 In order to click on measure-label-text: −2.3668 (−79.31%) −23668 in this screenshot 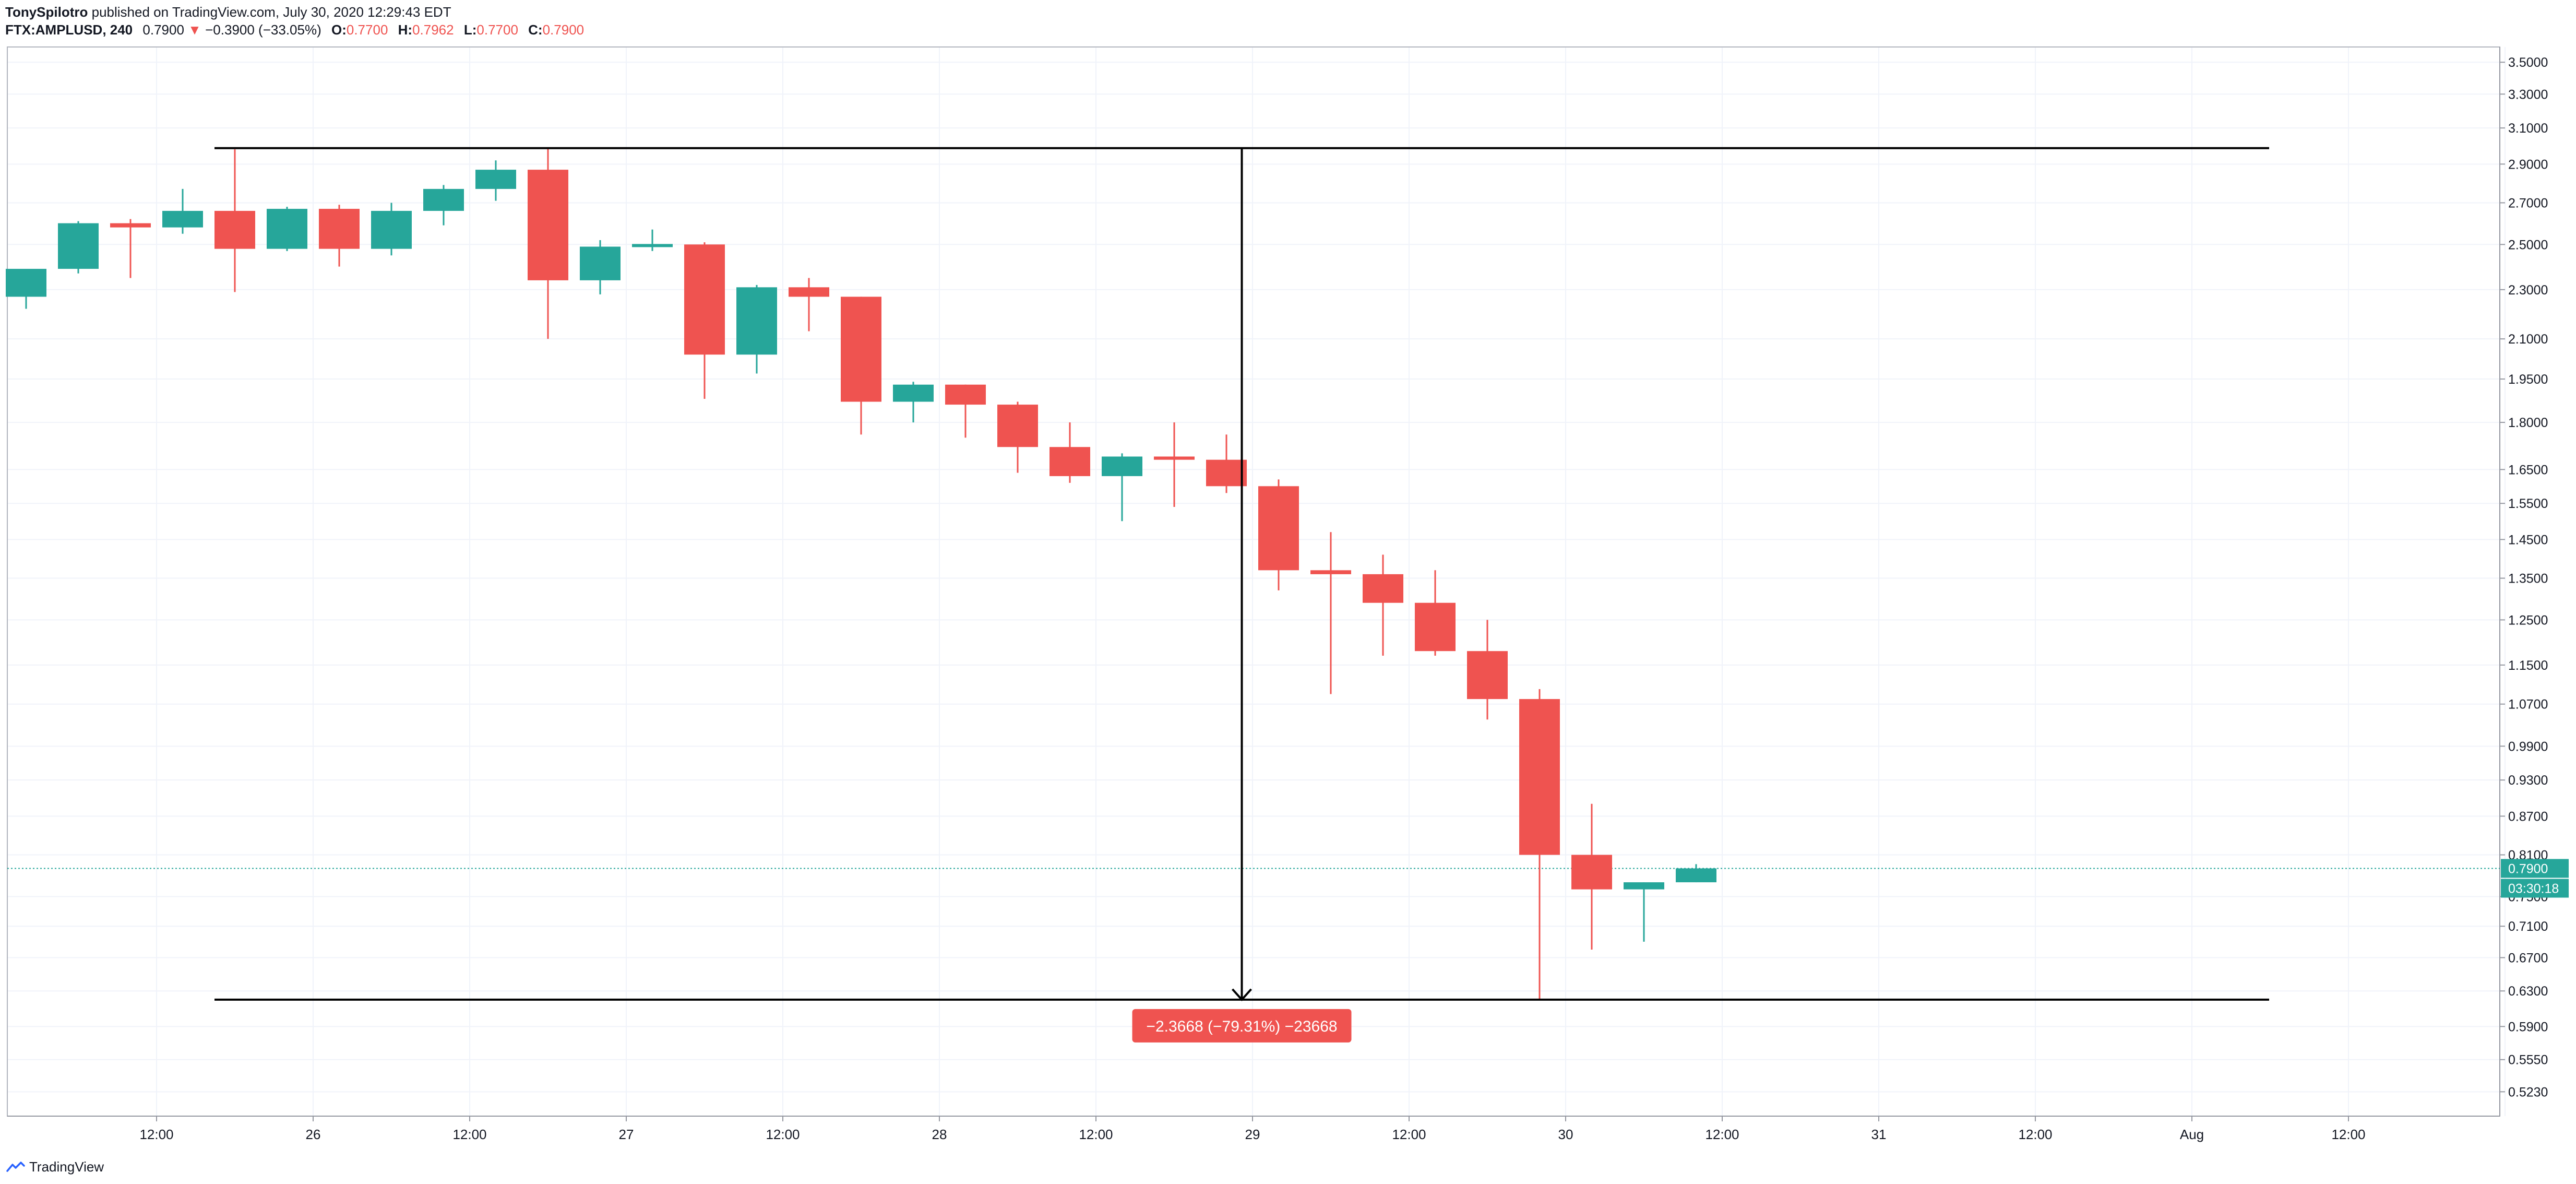, I will do `click(1241, 1026)`.